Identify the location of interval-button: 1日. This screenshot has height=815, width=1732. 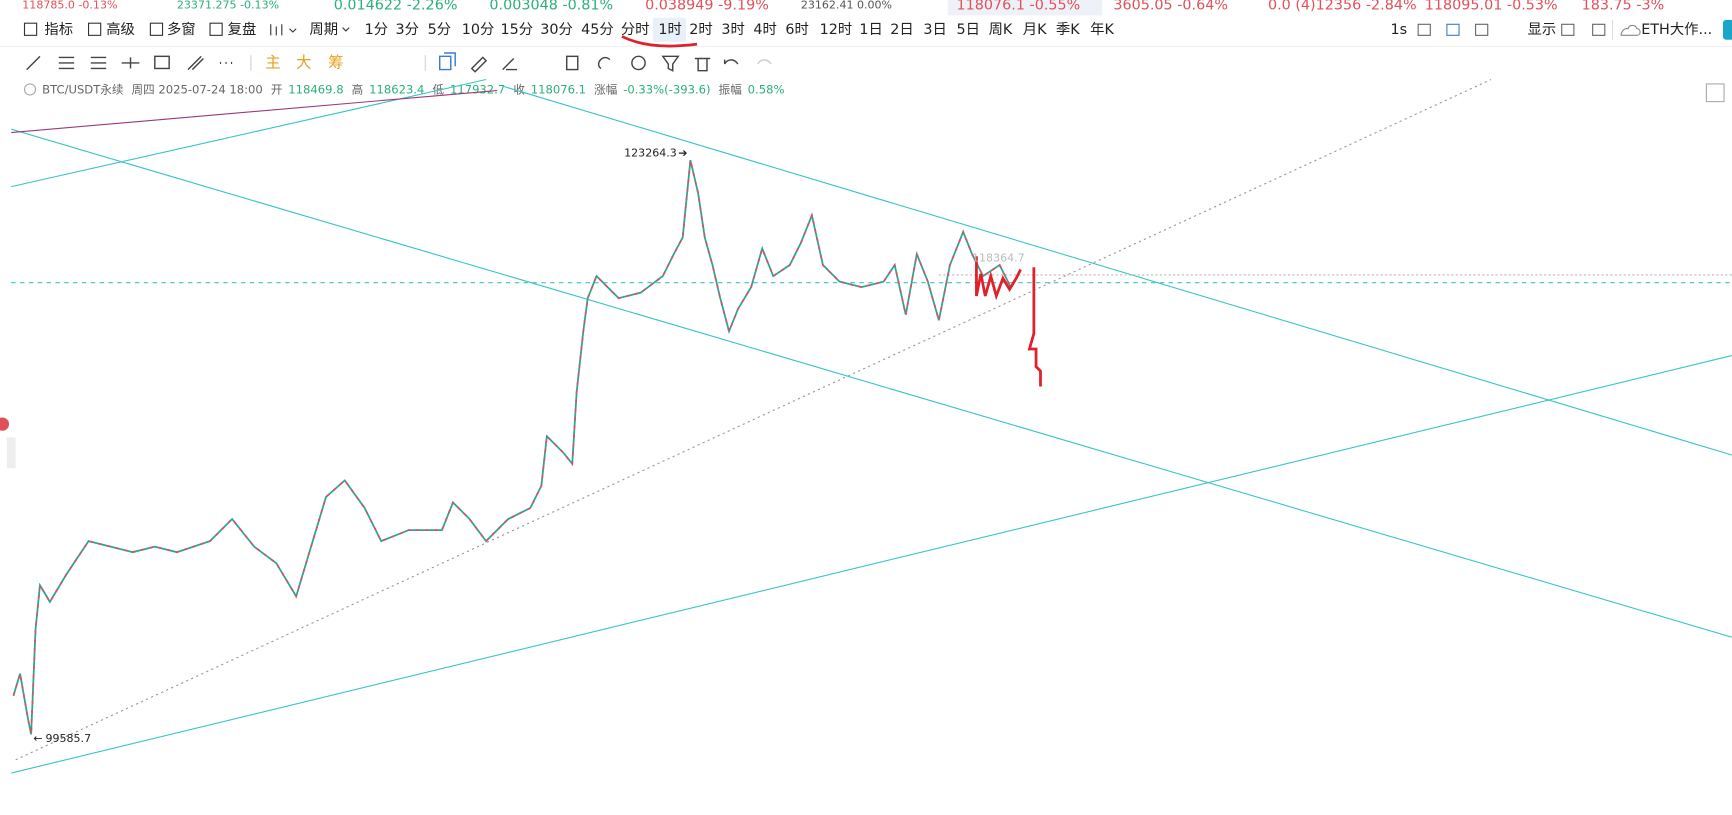
(870, 30).